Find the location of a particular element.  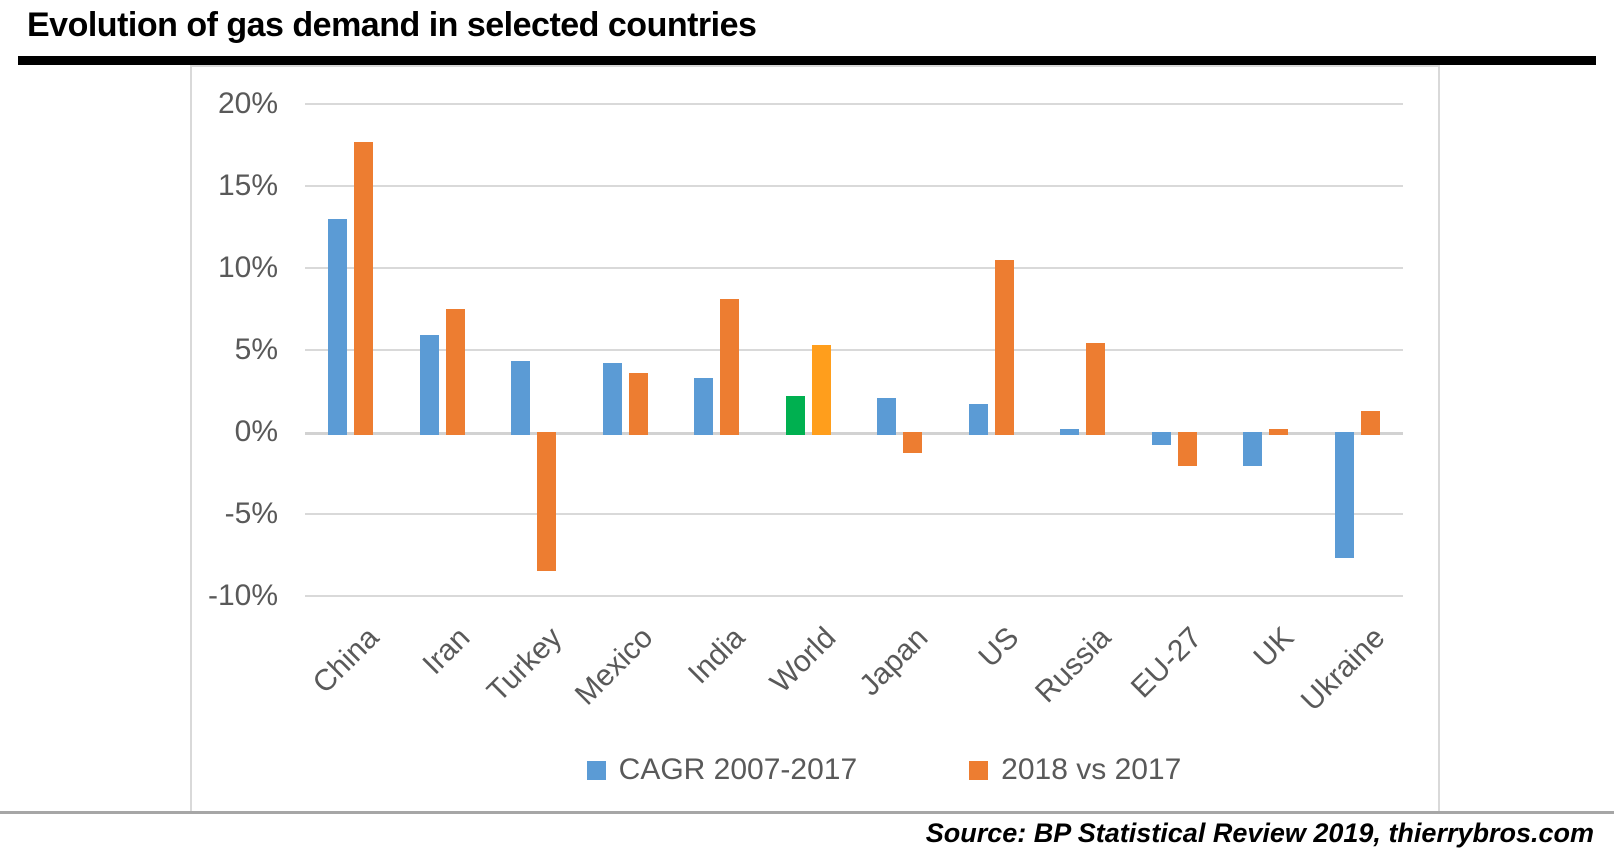

y-tick-label: 10% is located at coordinates (247, 267).